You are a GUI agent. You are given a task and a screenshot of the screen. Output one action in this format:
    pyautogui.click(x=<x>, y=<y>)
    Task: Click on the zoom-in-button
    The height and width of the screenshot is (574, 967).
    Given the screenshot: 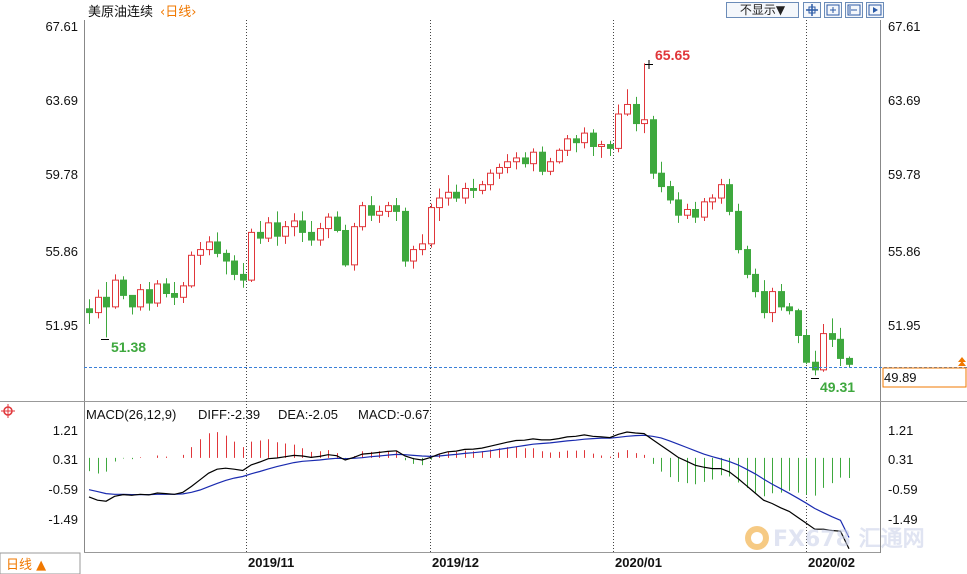 What is the action you would take?
    pyautogui.click(x=833, y=10)
    